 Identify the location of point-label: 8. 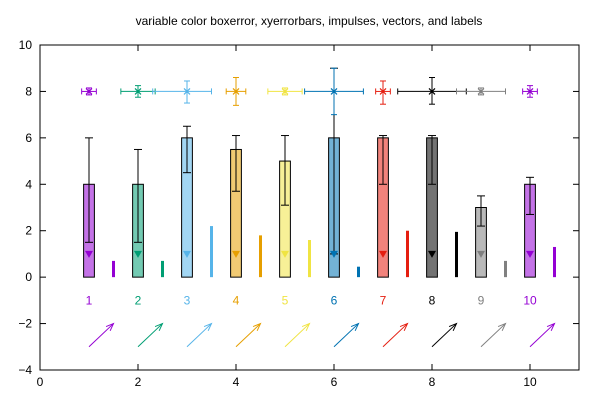
(432, 300).